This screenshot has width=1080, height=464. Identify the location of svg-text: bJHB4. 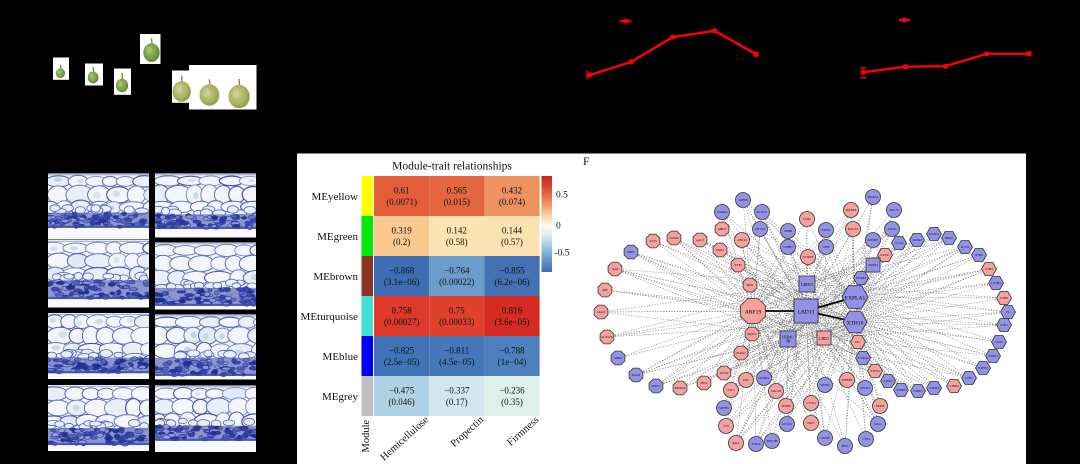
(788, 231).